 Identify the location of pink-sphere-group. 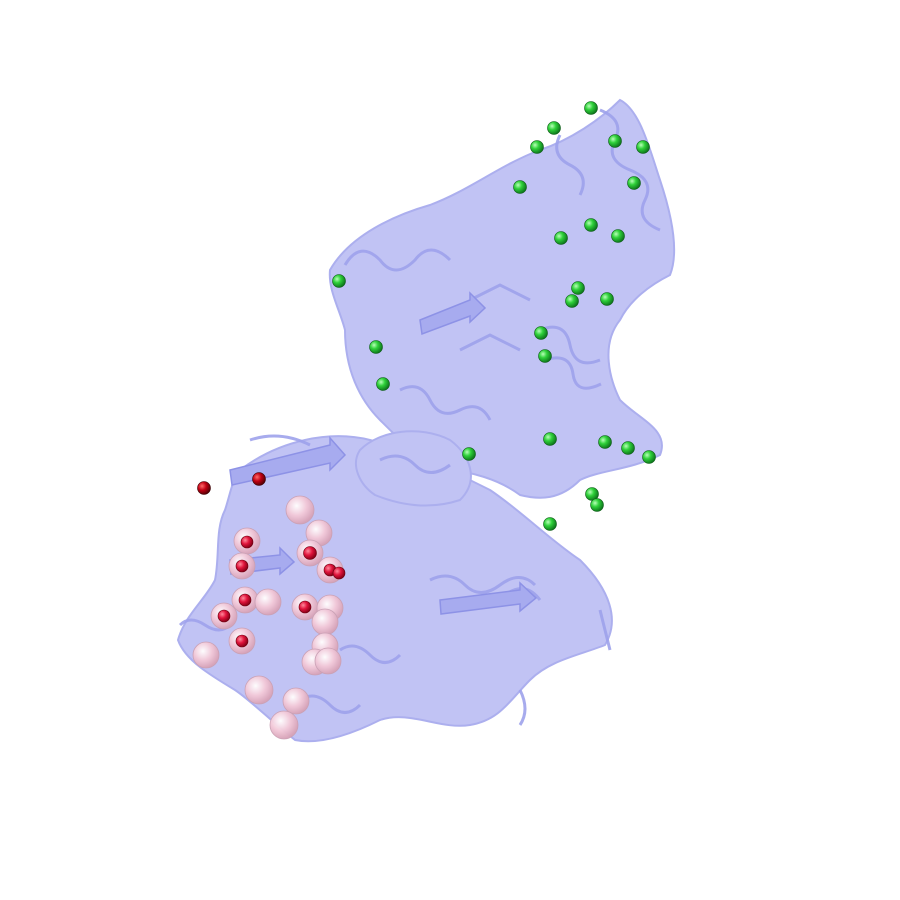
(268, 617).